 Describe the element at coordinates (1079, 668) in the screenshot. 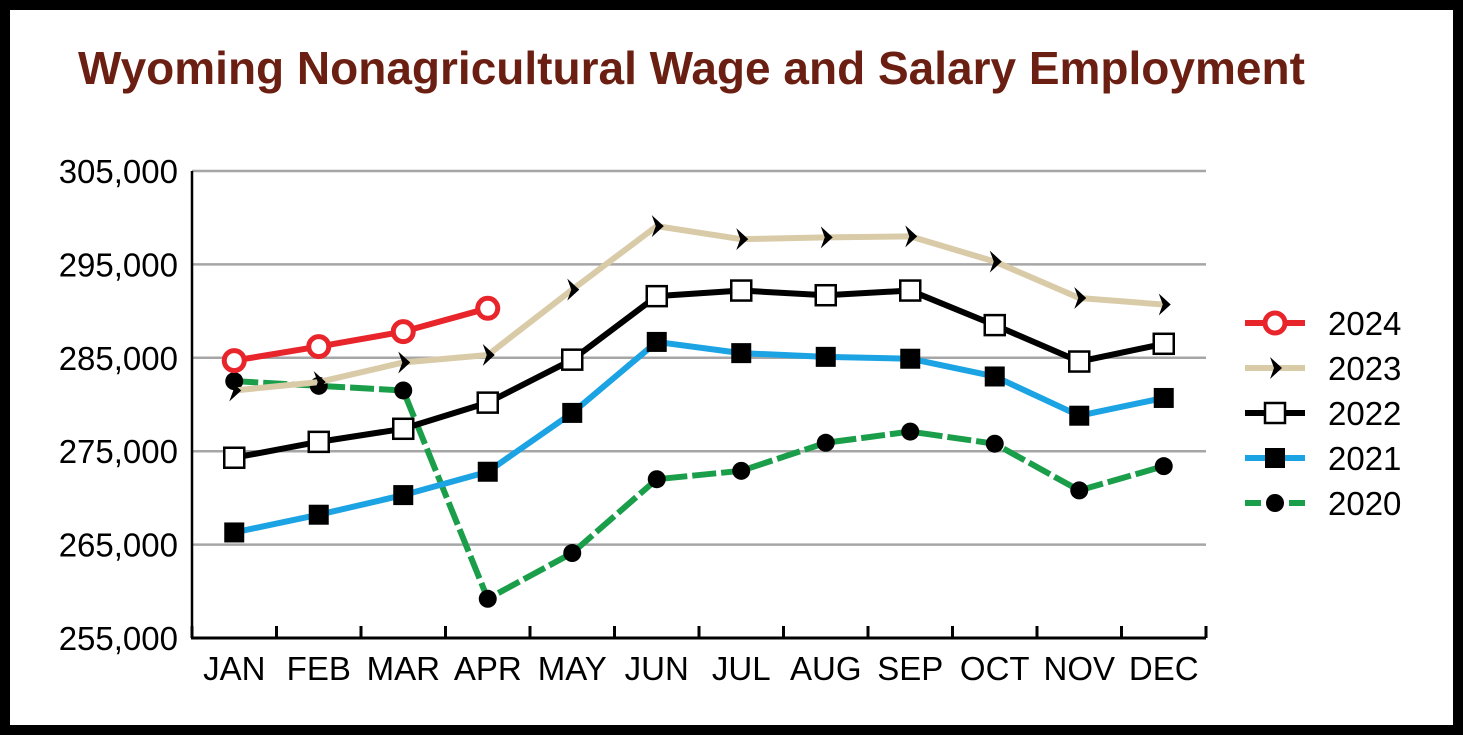

I see `x-tick-label: NOV` at that location.